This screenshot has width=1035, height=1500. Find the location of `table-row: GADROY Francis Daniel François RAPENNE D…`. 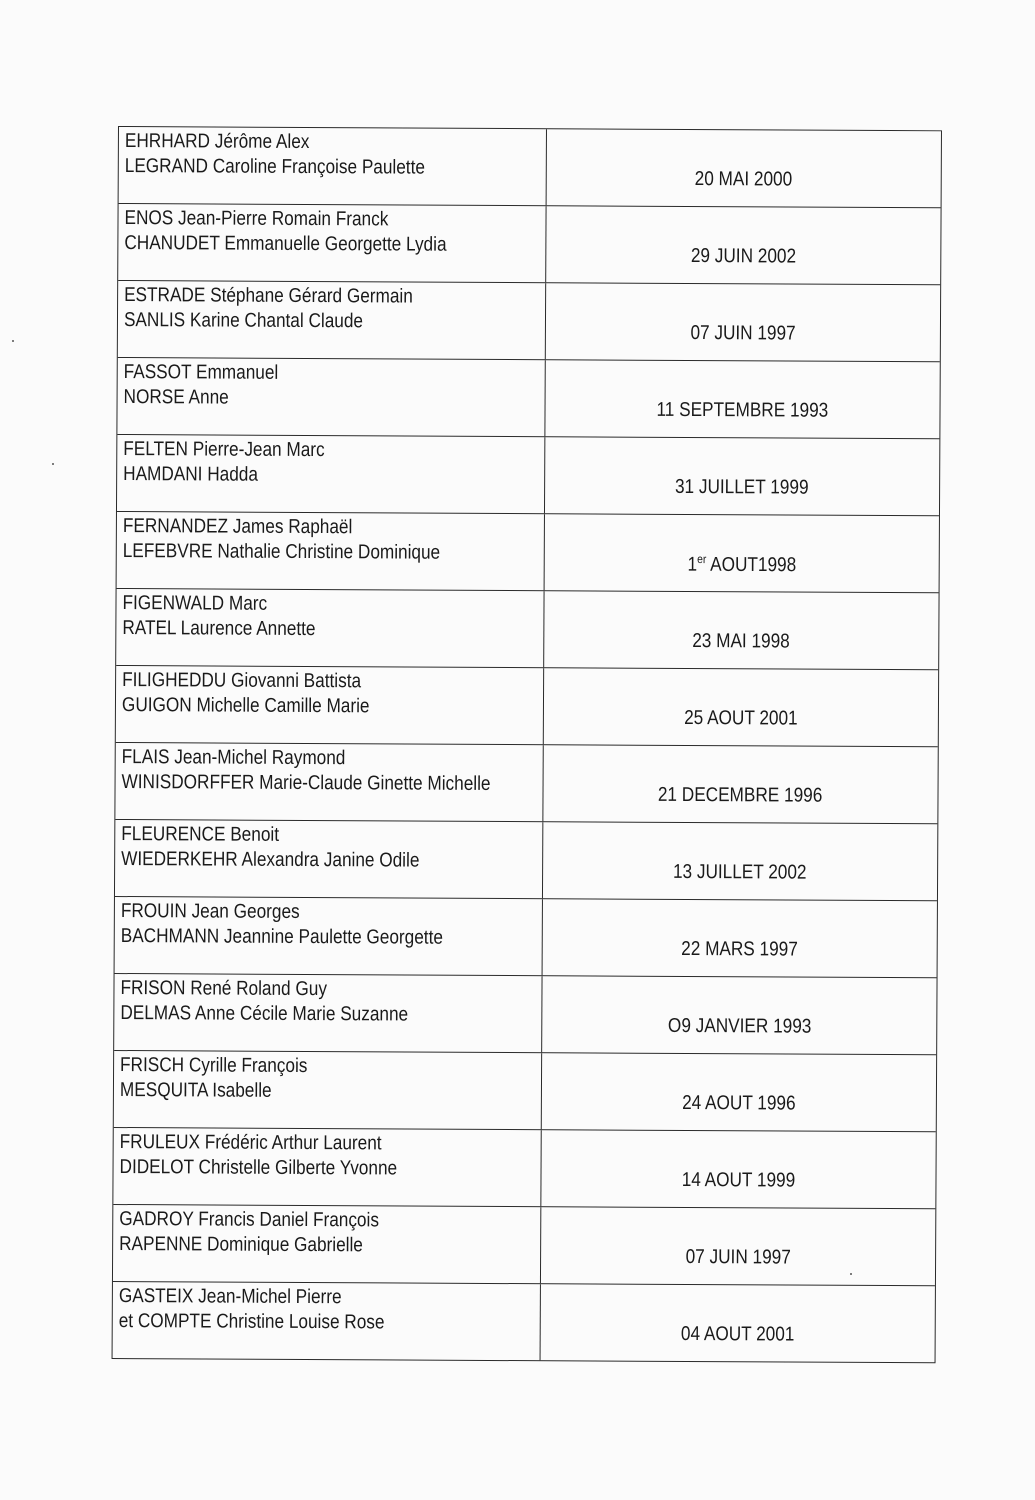

table-row: GADROY Francis Daniel François RAPENNE D… is located at coordinates (524, 1245).